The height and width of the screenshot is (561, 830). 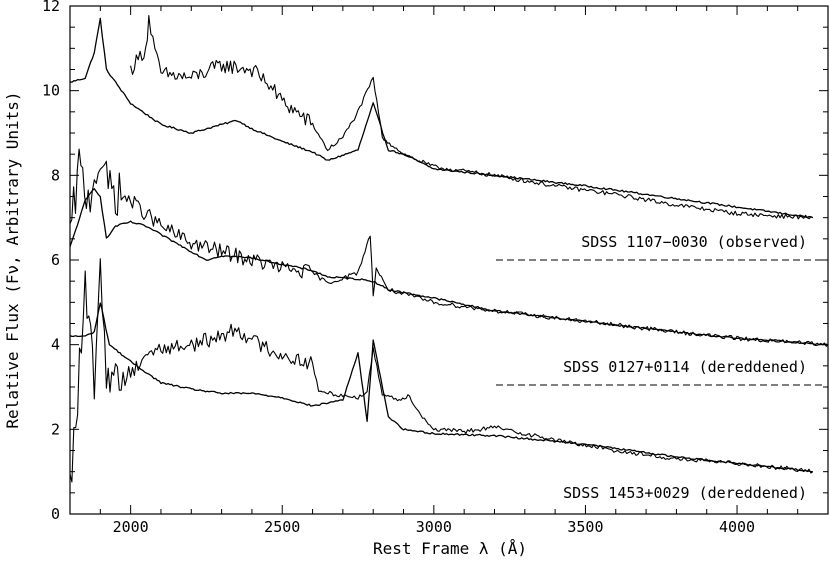 I want to click on x-tick-label: 4000, so click(x=737, y=527).